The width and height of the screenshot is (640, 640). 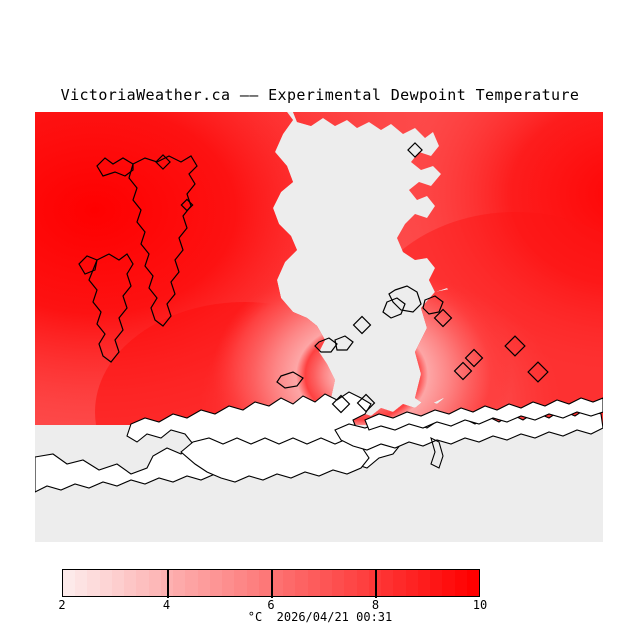 What do you see at coordinates (480, 605) in the screenshot?
I see `colorbar-tick-10: 10` at bounding box center [480, 605].